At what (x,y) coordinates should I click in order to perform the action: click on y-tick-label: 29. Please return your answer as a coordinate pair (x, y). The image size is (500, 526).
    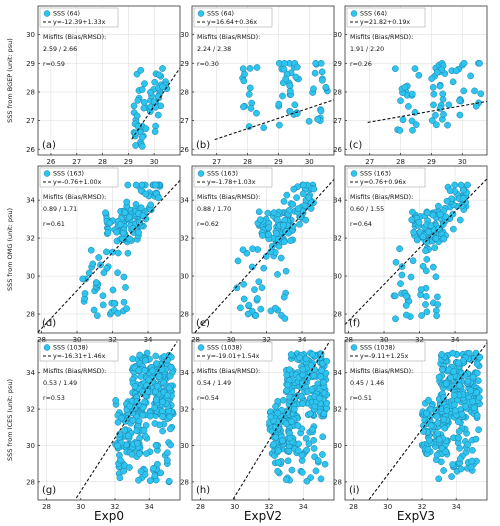
    Looking at the image, I should click on (30, 64).